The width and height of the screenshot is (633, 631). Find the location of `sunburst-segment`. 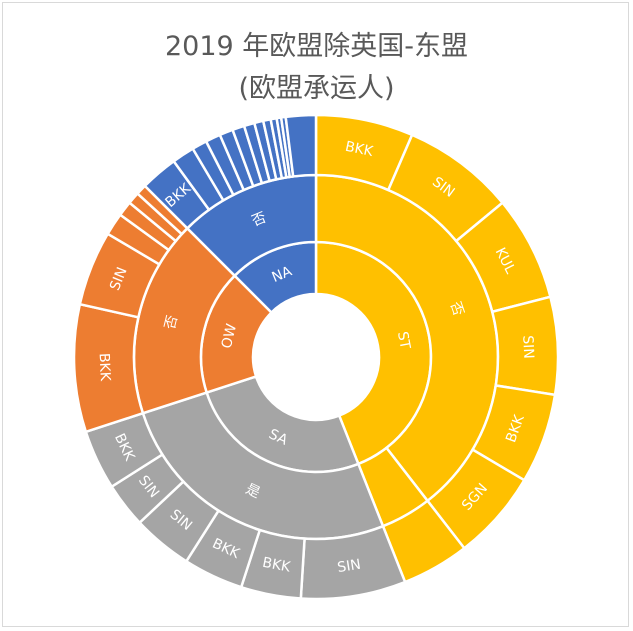

sunburst-segment is located at coordinates (301, 145).